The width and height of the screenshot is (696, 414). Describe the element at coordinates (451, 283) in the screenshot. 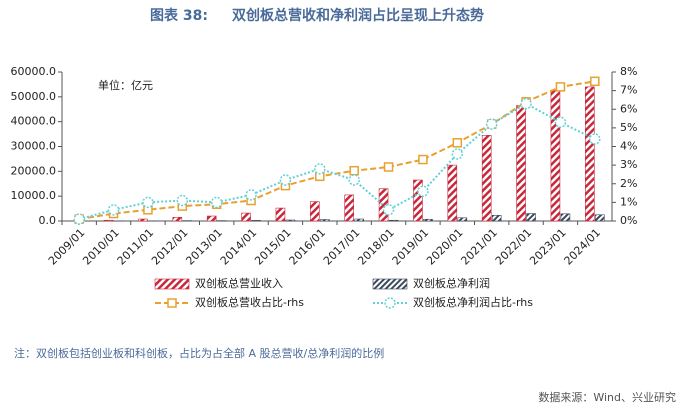

I see `legend-label: 双创板总净利润` at that location.